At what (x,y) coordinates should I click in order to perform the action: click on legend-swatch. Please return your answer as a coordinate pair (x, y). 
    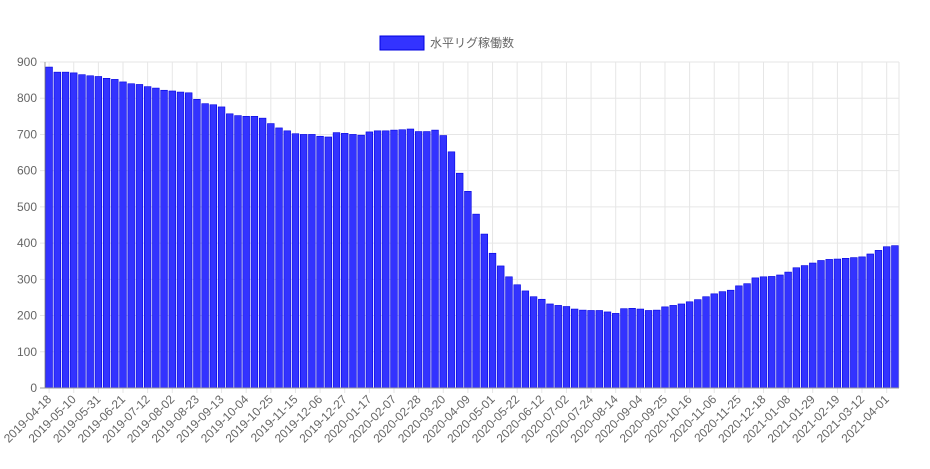
    Looking at the image, I should click on (402, 43).